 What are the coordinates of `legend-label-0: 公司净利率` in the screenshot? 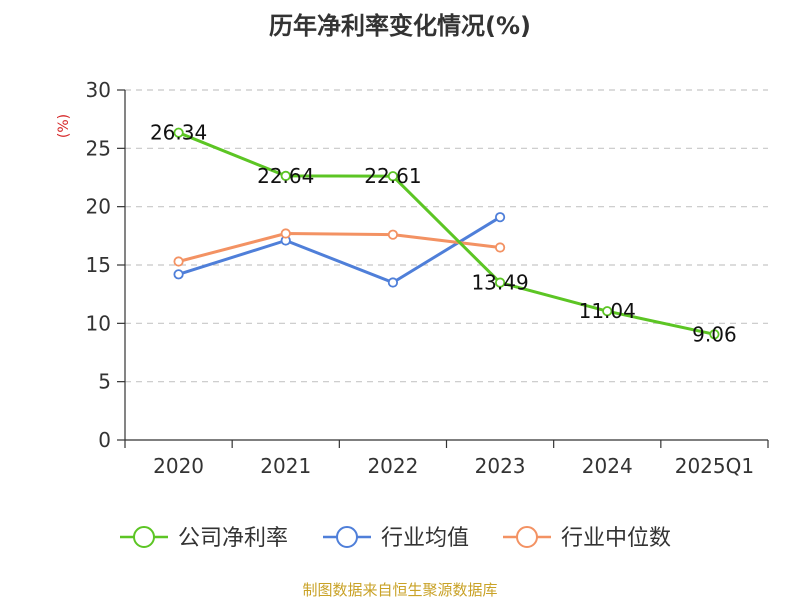 It's located at (233, 538).